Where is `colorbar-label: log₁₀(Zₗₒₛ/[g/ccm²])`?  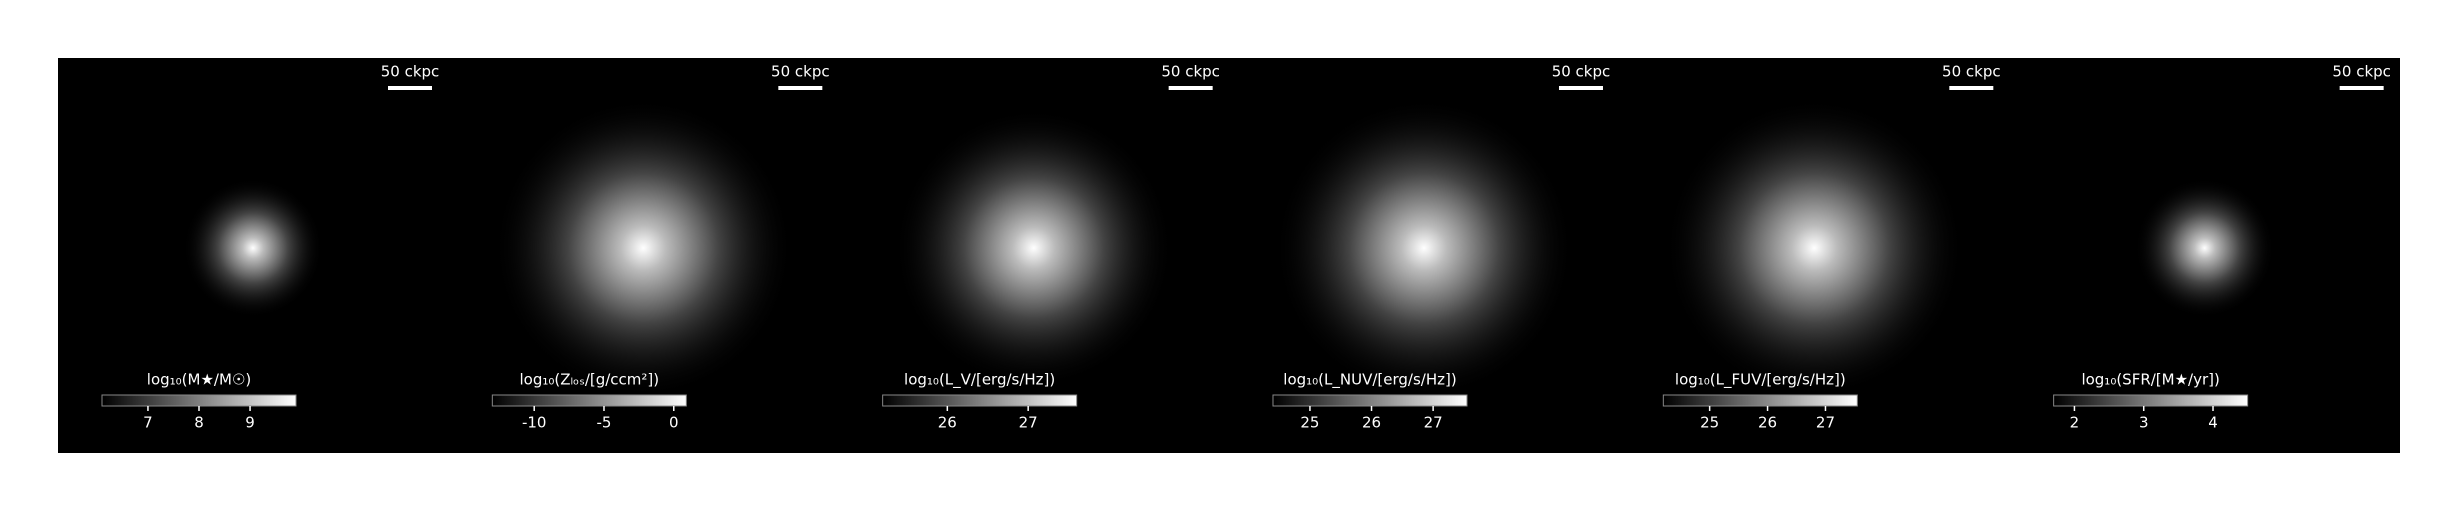
colorbar-label: log₁₀(Zₗₒₛ/[g/ccm²]) is located at coordinates (590, 380).